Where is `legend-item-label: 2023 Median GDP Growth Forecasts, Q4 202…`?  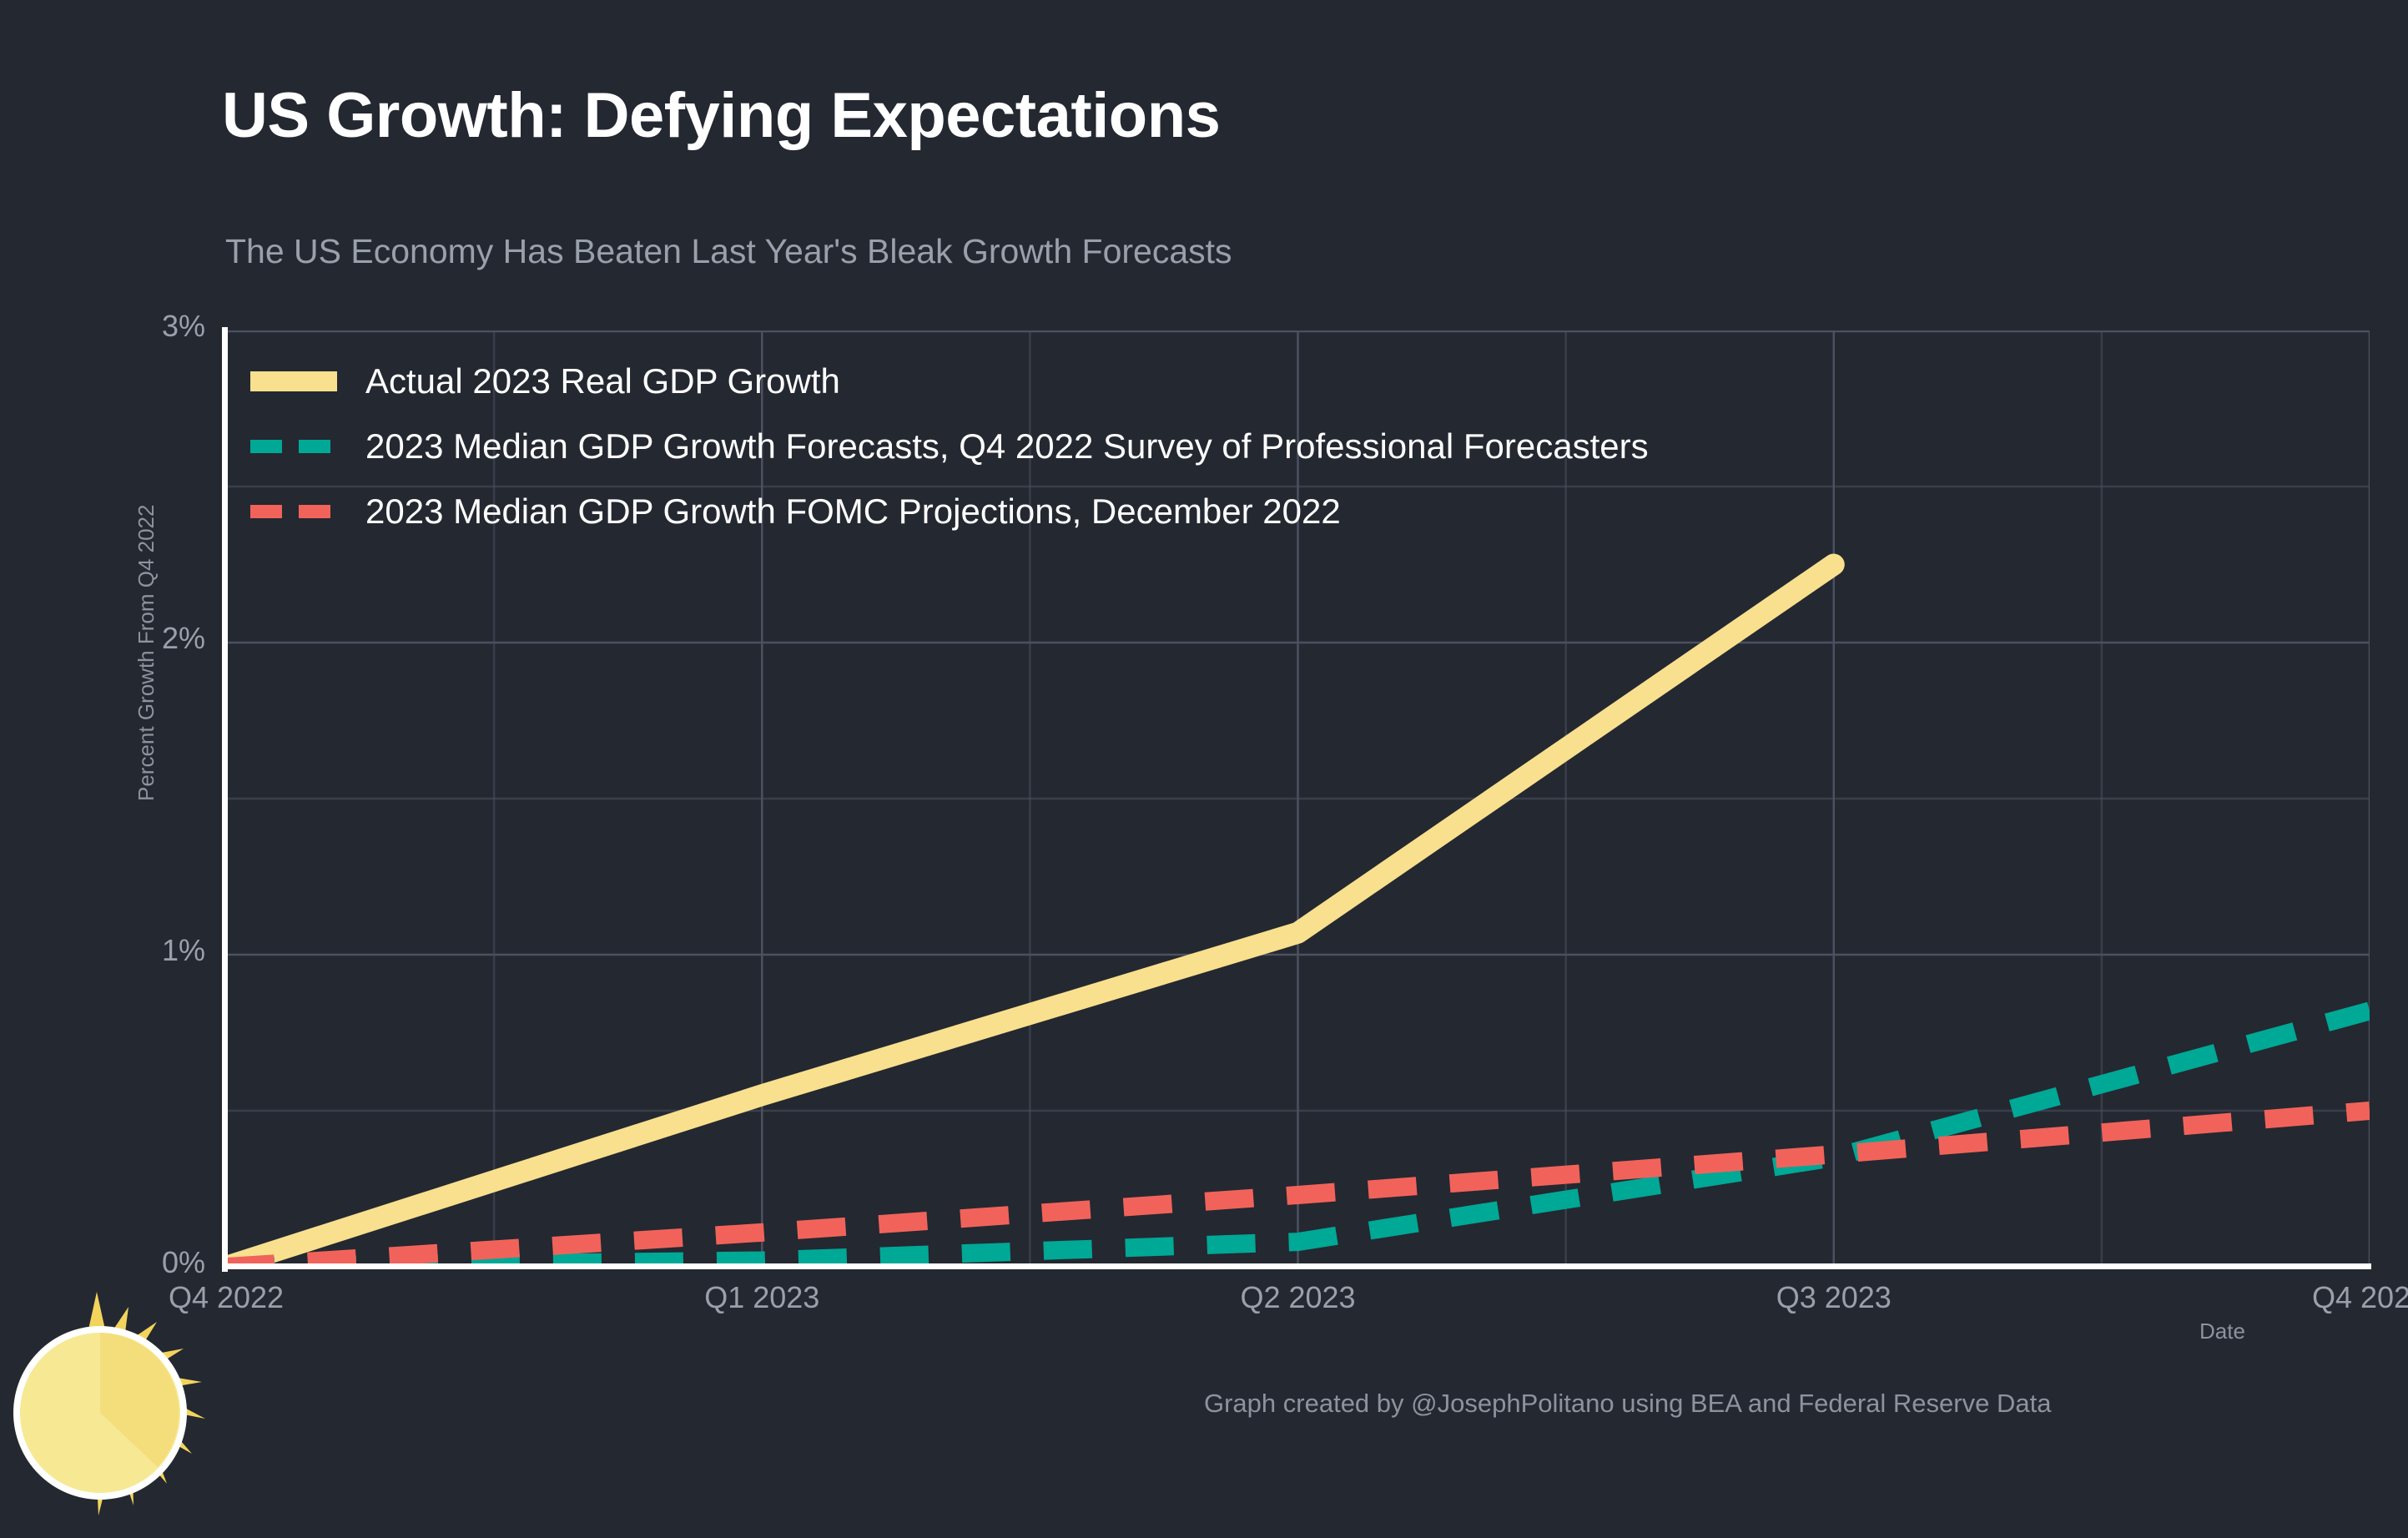 legend-item-label: 2023 Median GDP Growth Forecasts, Q4 202… is located at coordinates (1007, 446).